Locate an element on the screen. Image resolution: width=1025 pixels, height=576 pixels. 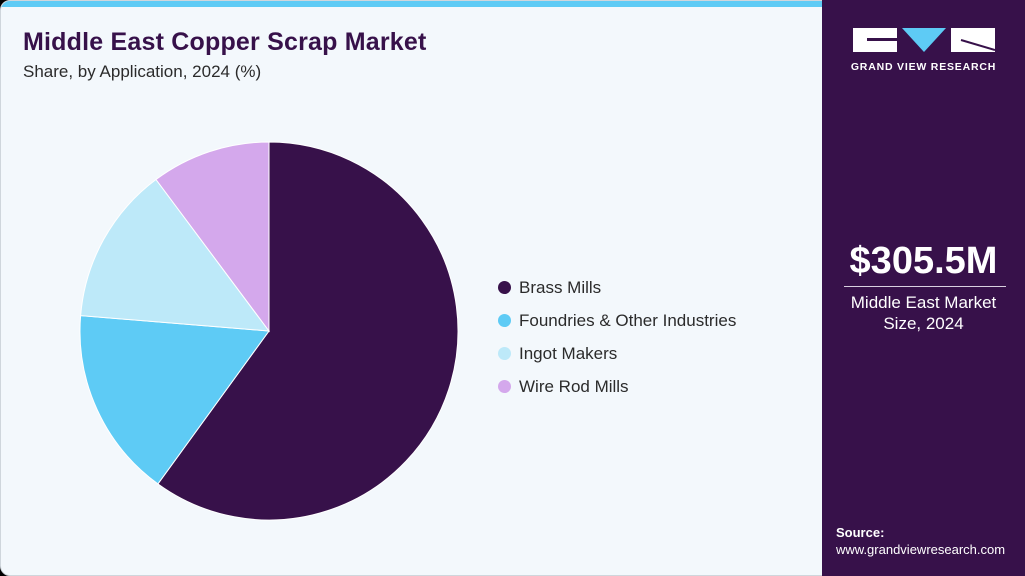
legend-item: Ingot Makers is located at coordinates (617, 353).